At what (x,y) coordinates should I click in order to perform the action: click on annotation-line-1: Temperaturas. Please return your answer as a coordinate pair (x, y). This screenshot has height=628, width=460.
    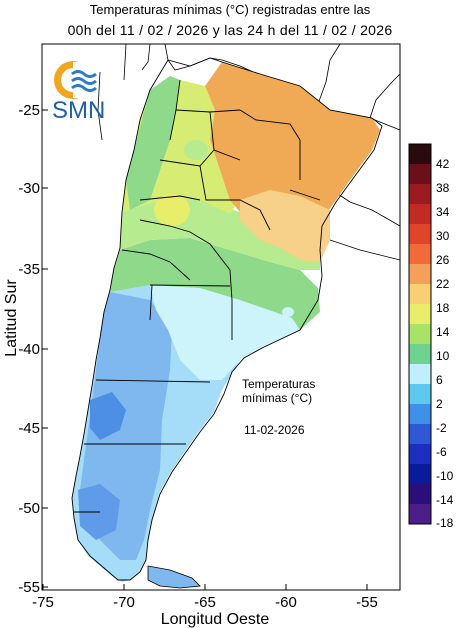
    Looking at the image, I should click on (278, 384).